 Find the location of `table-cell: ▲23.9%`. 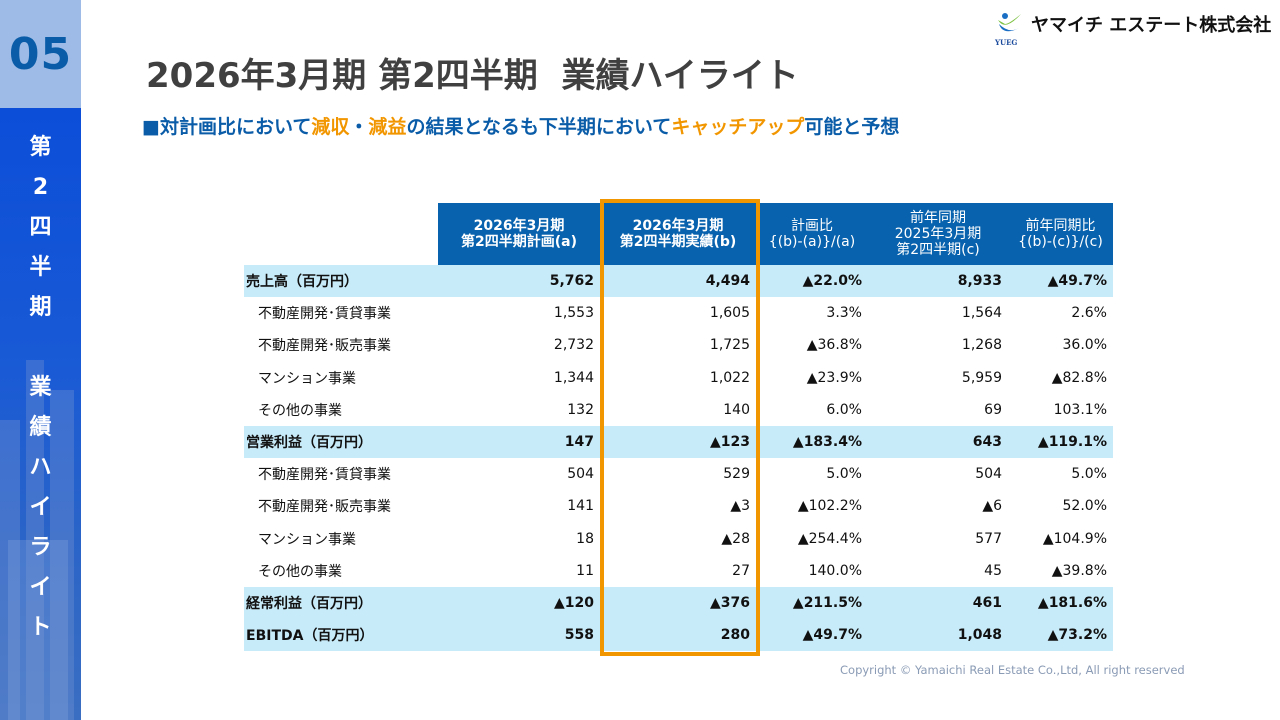

table-cell: ▲23.9% is located at coordinates (834, 377).